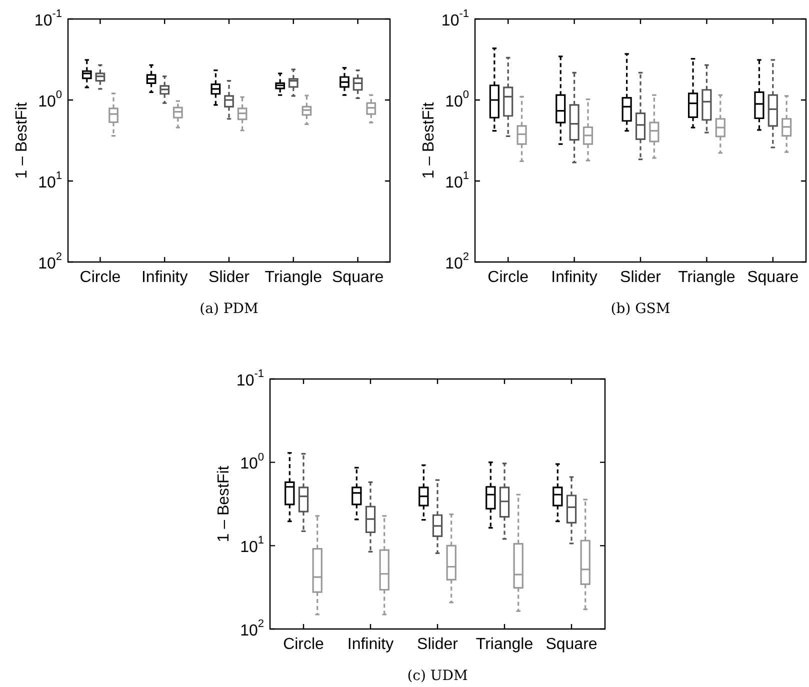 Image resolution: width=809 pixels, height=687 pixels. I want to click on text: (c) UDM, so click(437, 676).